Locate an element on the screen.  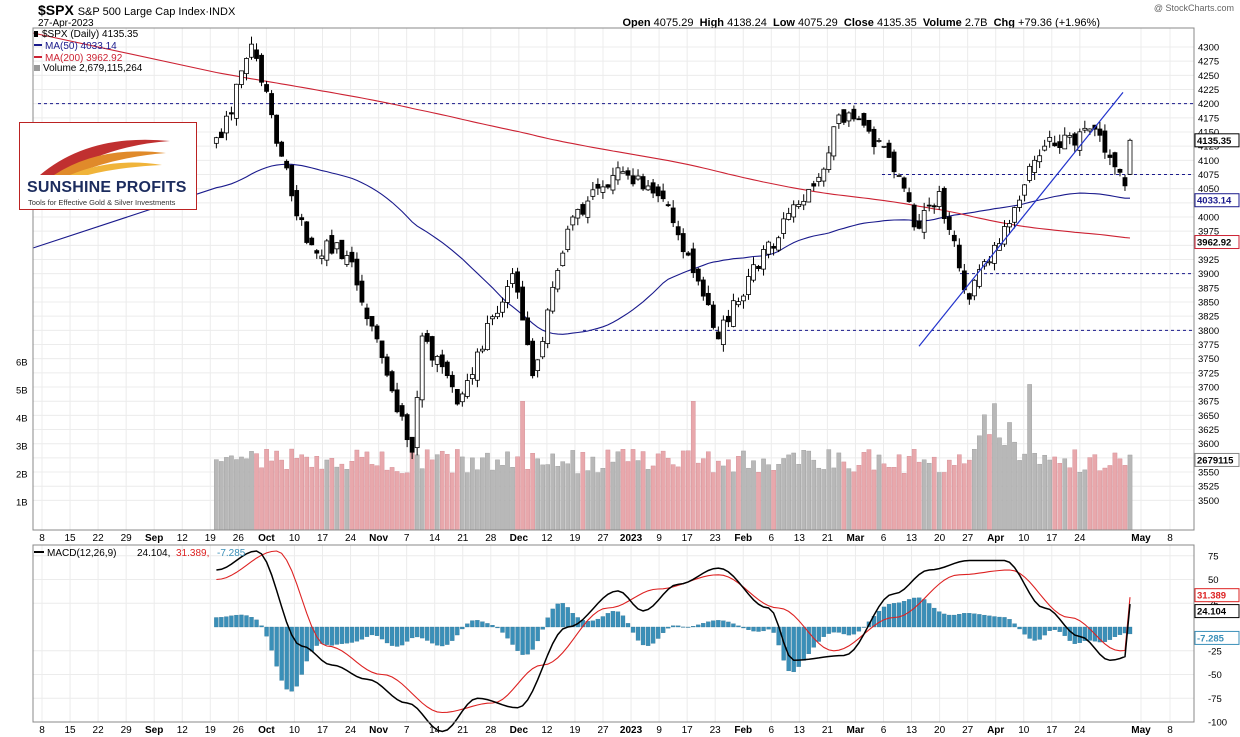
x-tick-label: 12 is located at coordinates (183, 538).